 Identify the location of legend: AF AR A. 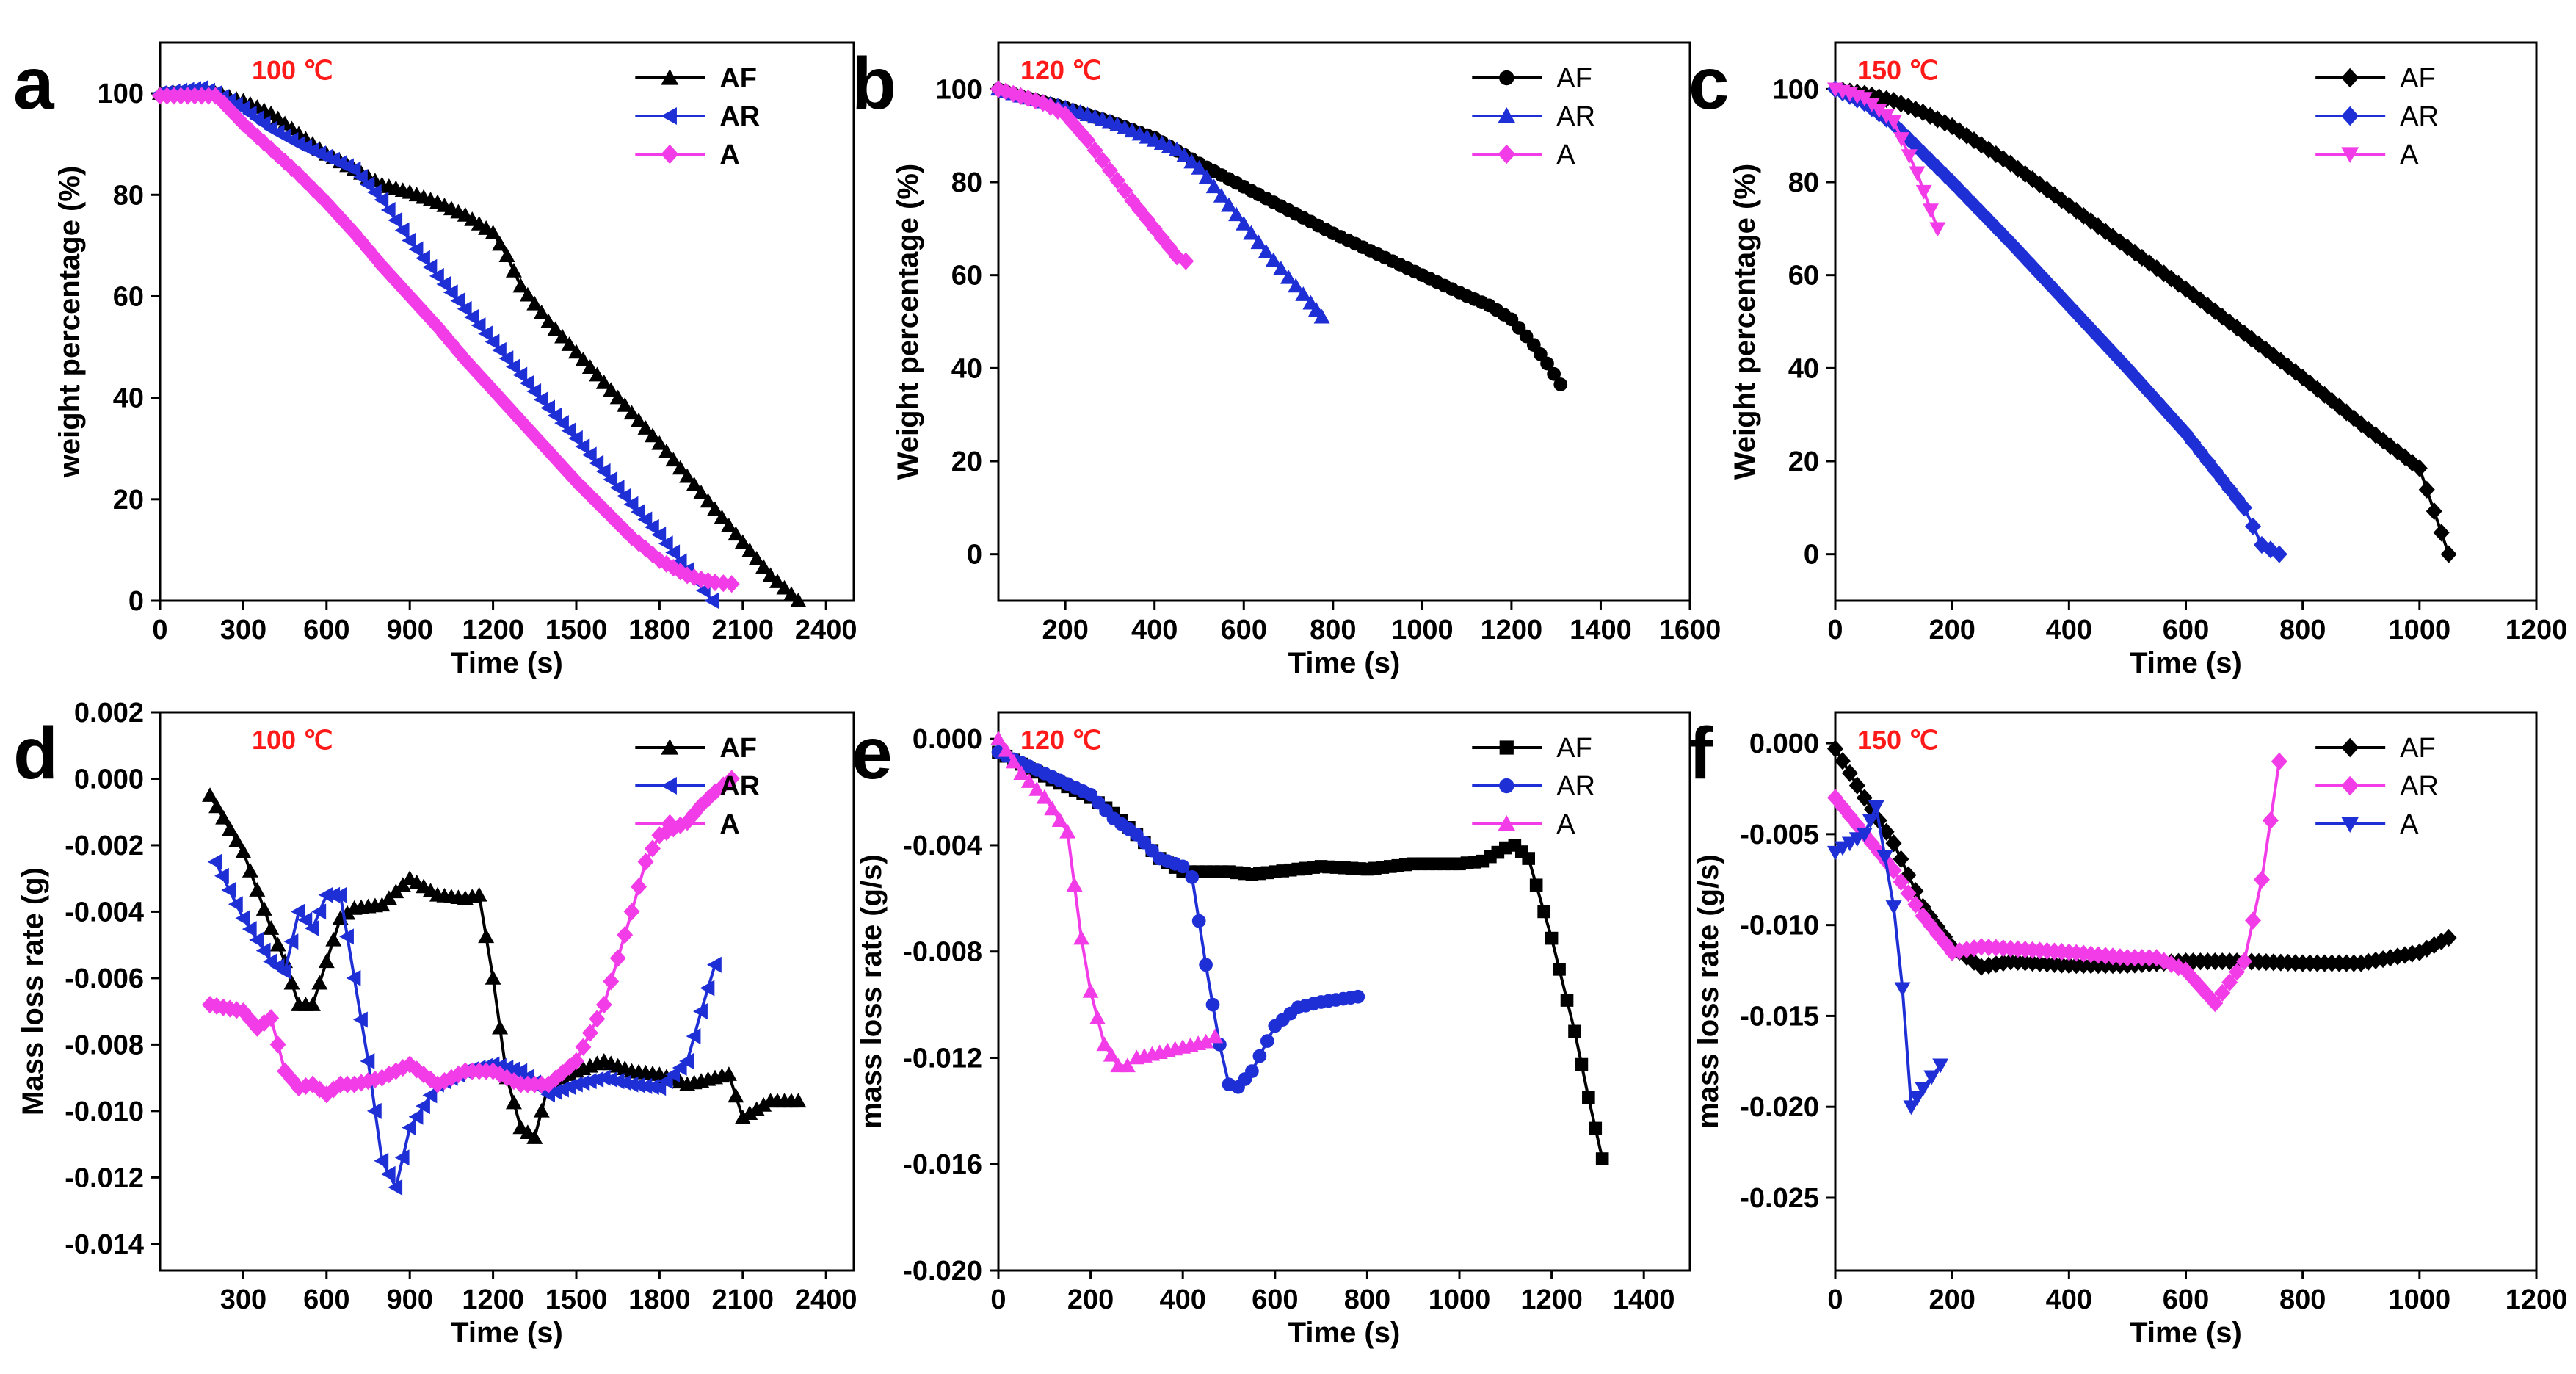
(698, 116).